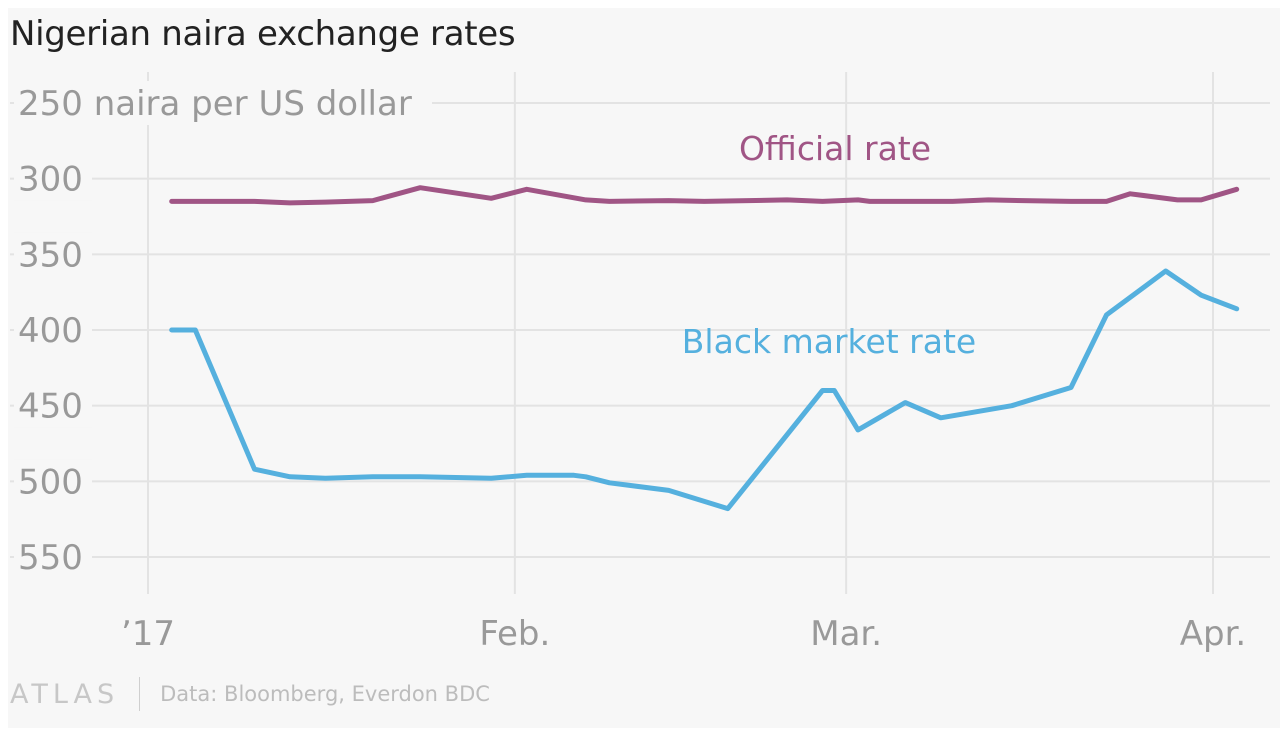 The height and width of the screenshot is (736, 1288). What do you see at coordinates (65, 694) in the screenshot?
I see `atlas-logo: ATLAS` at bounding box center [65, 694].